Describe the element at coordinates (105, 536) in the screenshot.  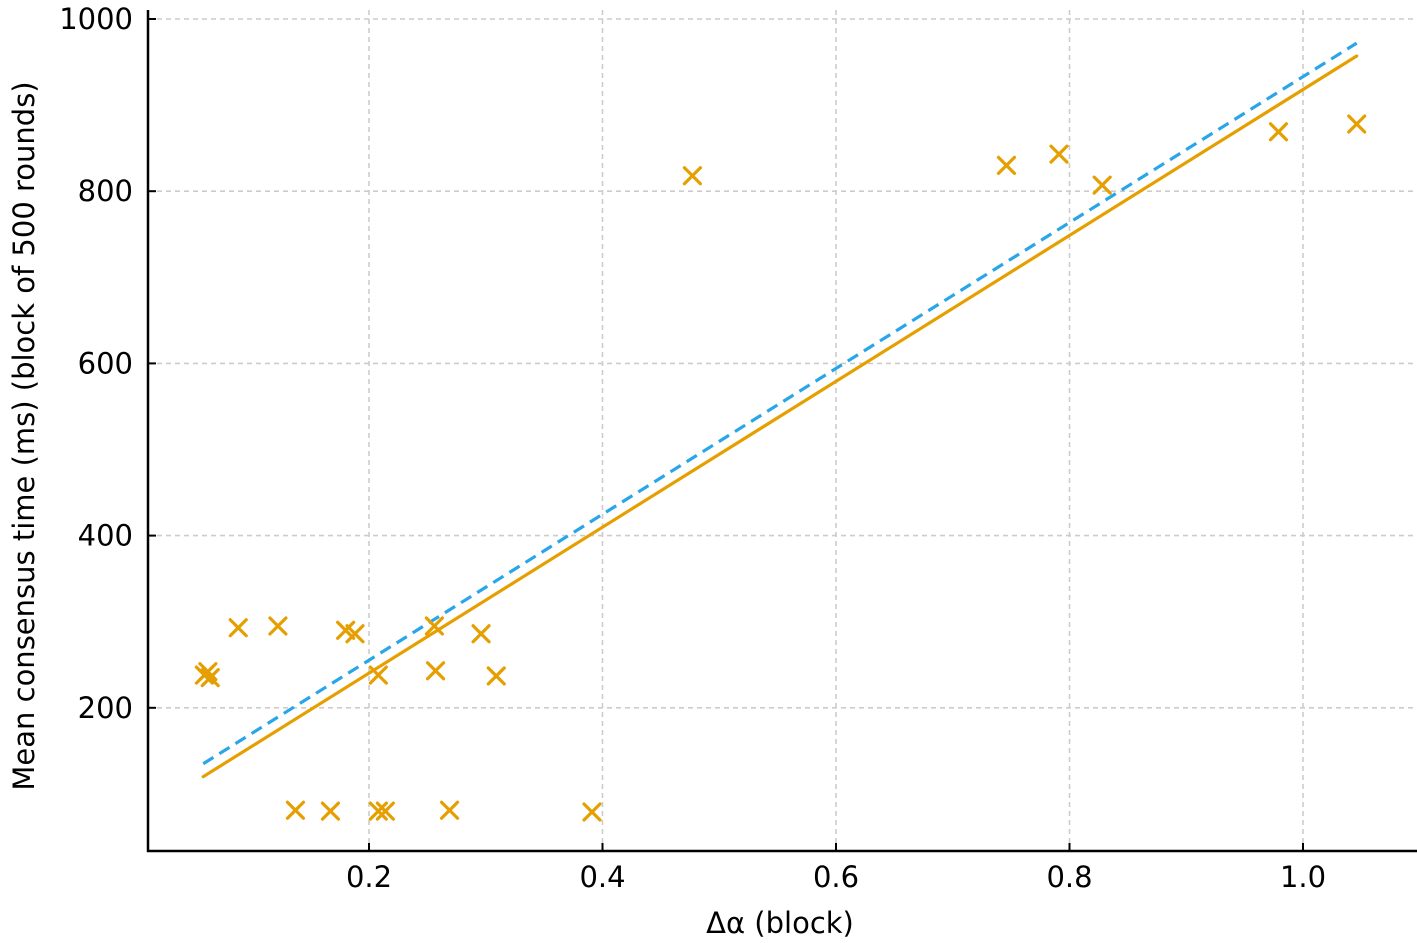
I see `y-tick-label: 400` at that location.